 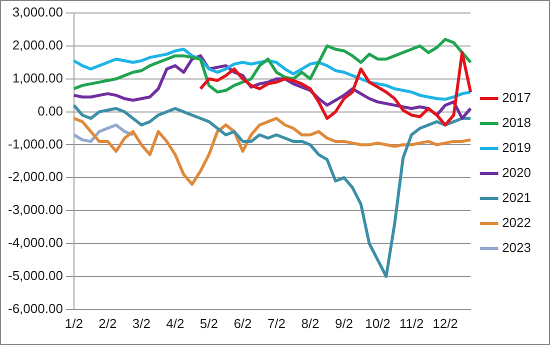 What do you see at coordinates (35, 210) in the screenshot?
I see `y-tick-label: -3,000.00` at bounding box center [35, 210].